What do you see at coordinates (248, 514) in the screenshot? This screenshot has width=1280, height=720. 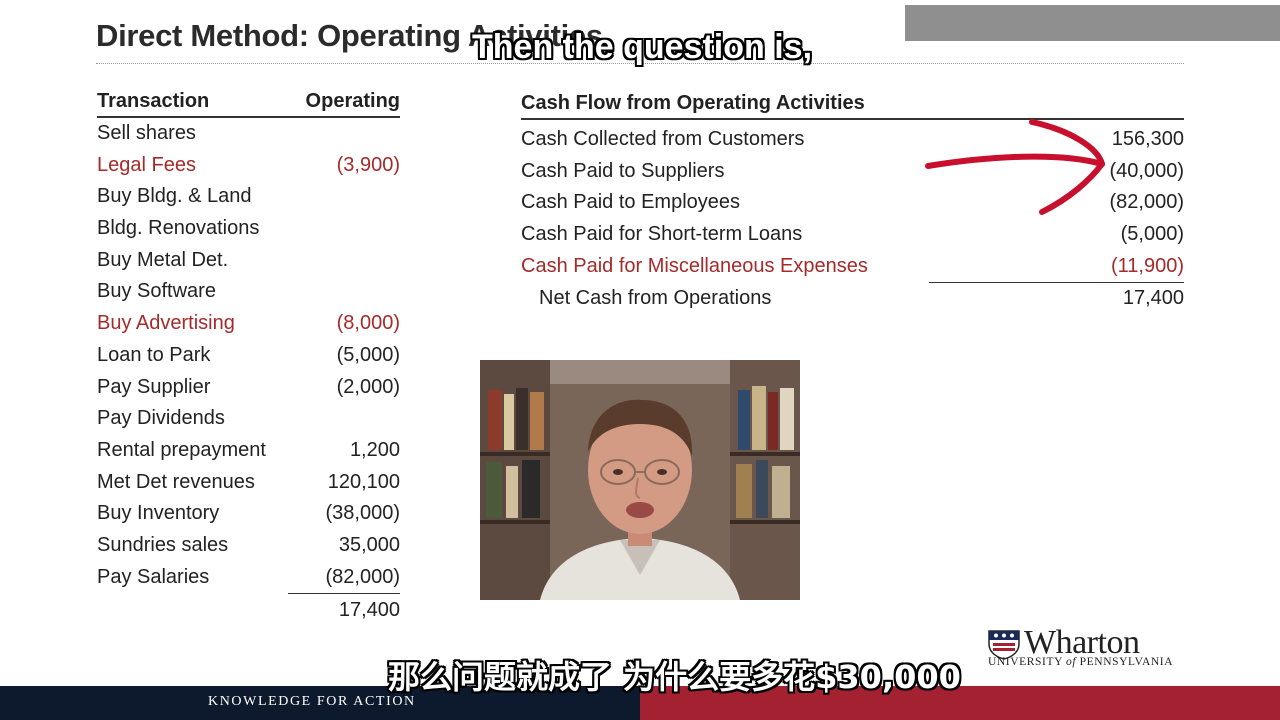 I see `table-row: Buy Inventory (38,000)` at bounding box center [248, 514].